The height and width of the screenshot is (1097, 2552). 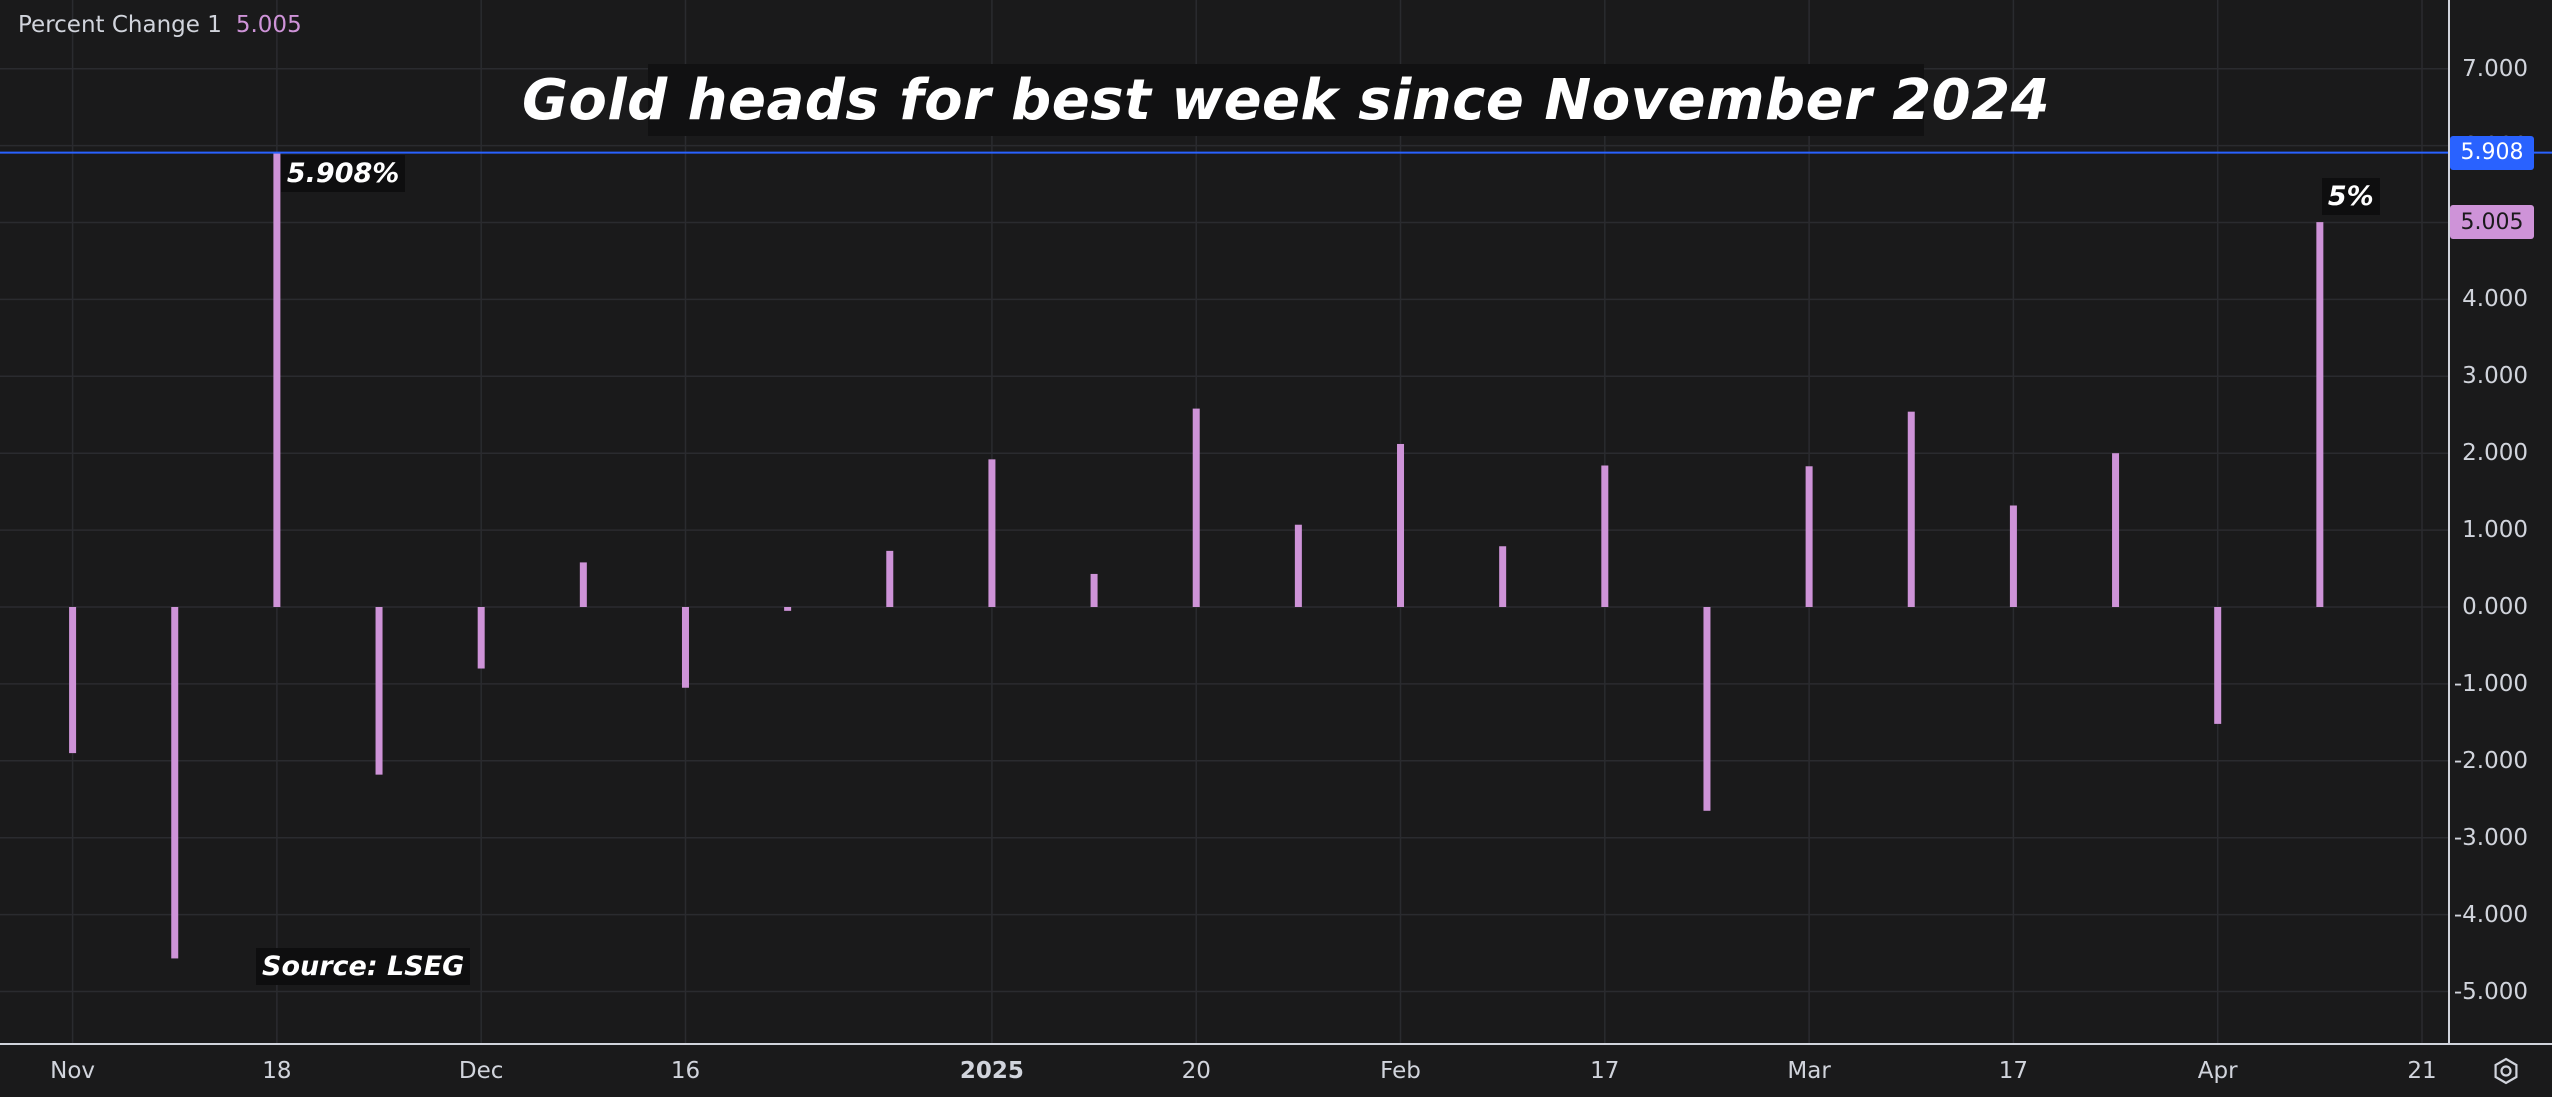 What do you see at coordinates (2495, 68) in the screenshot?
I see `y-tick-label: 7.000` at bounding box center [2495, 68].